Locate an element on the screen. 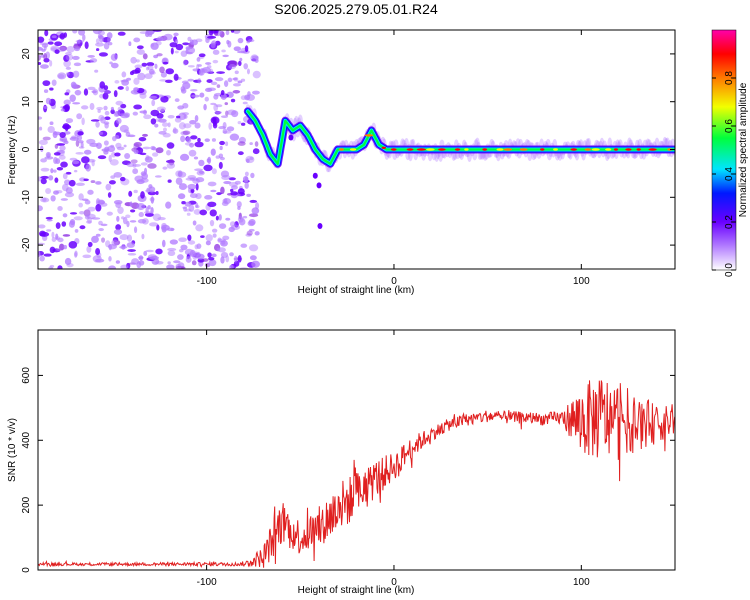 This screenshot has width=750, height=600. x-tick-label: -100 is located at coordinates (207, 582).